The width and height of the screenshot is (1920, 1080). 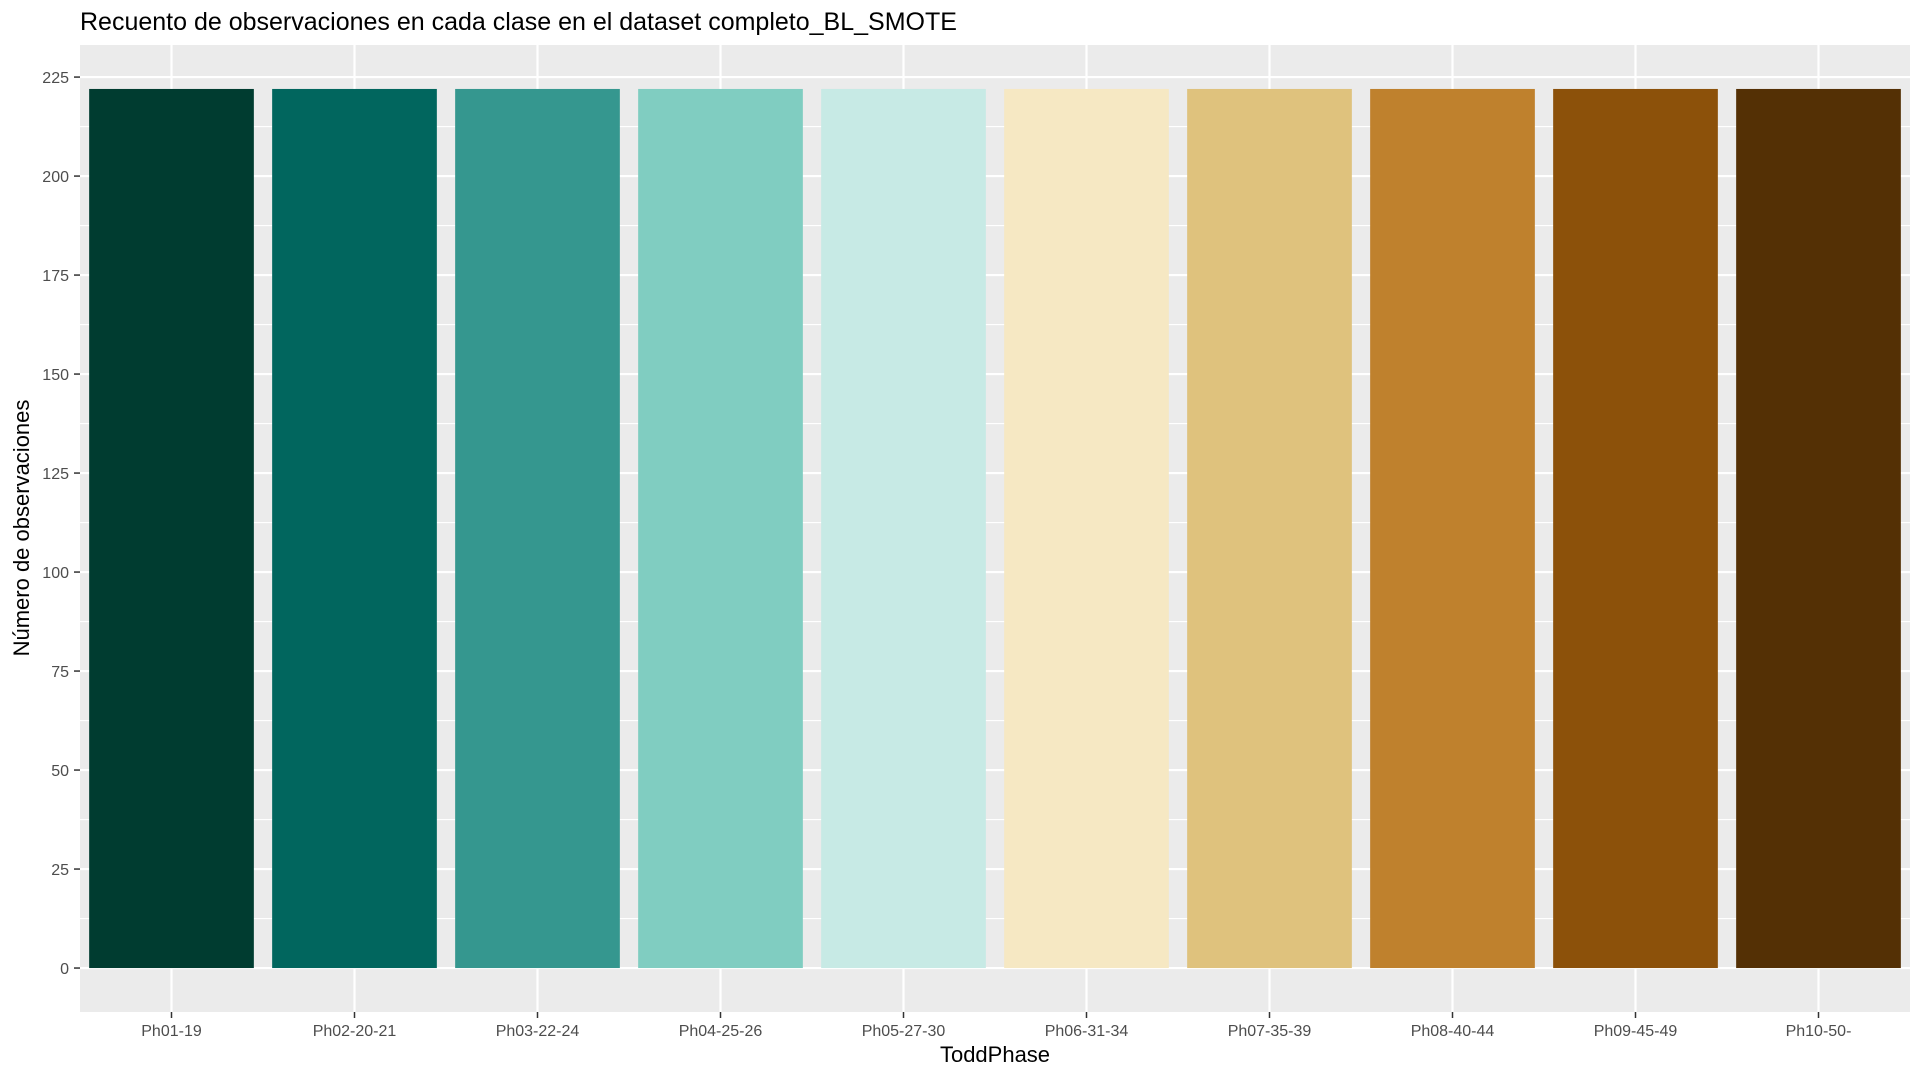 What do you see at coordinates (55, 78) in the screenshot?
I see `y-tick-label: 225` at bounding box center [55, 78].